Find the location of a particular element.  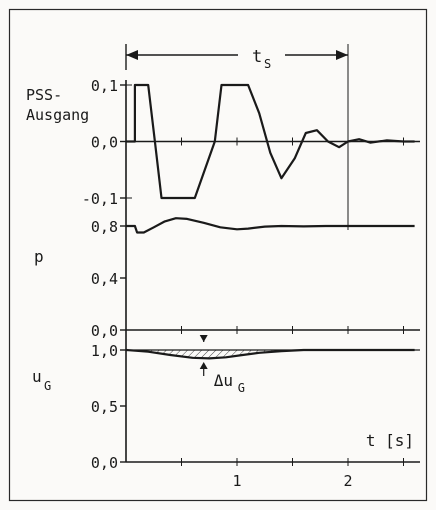

delta-ug-hatch is located at coordinates (270, 354).